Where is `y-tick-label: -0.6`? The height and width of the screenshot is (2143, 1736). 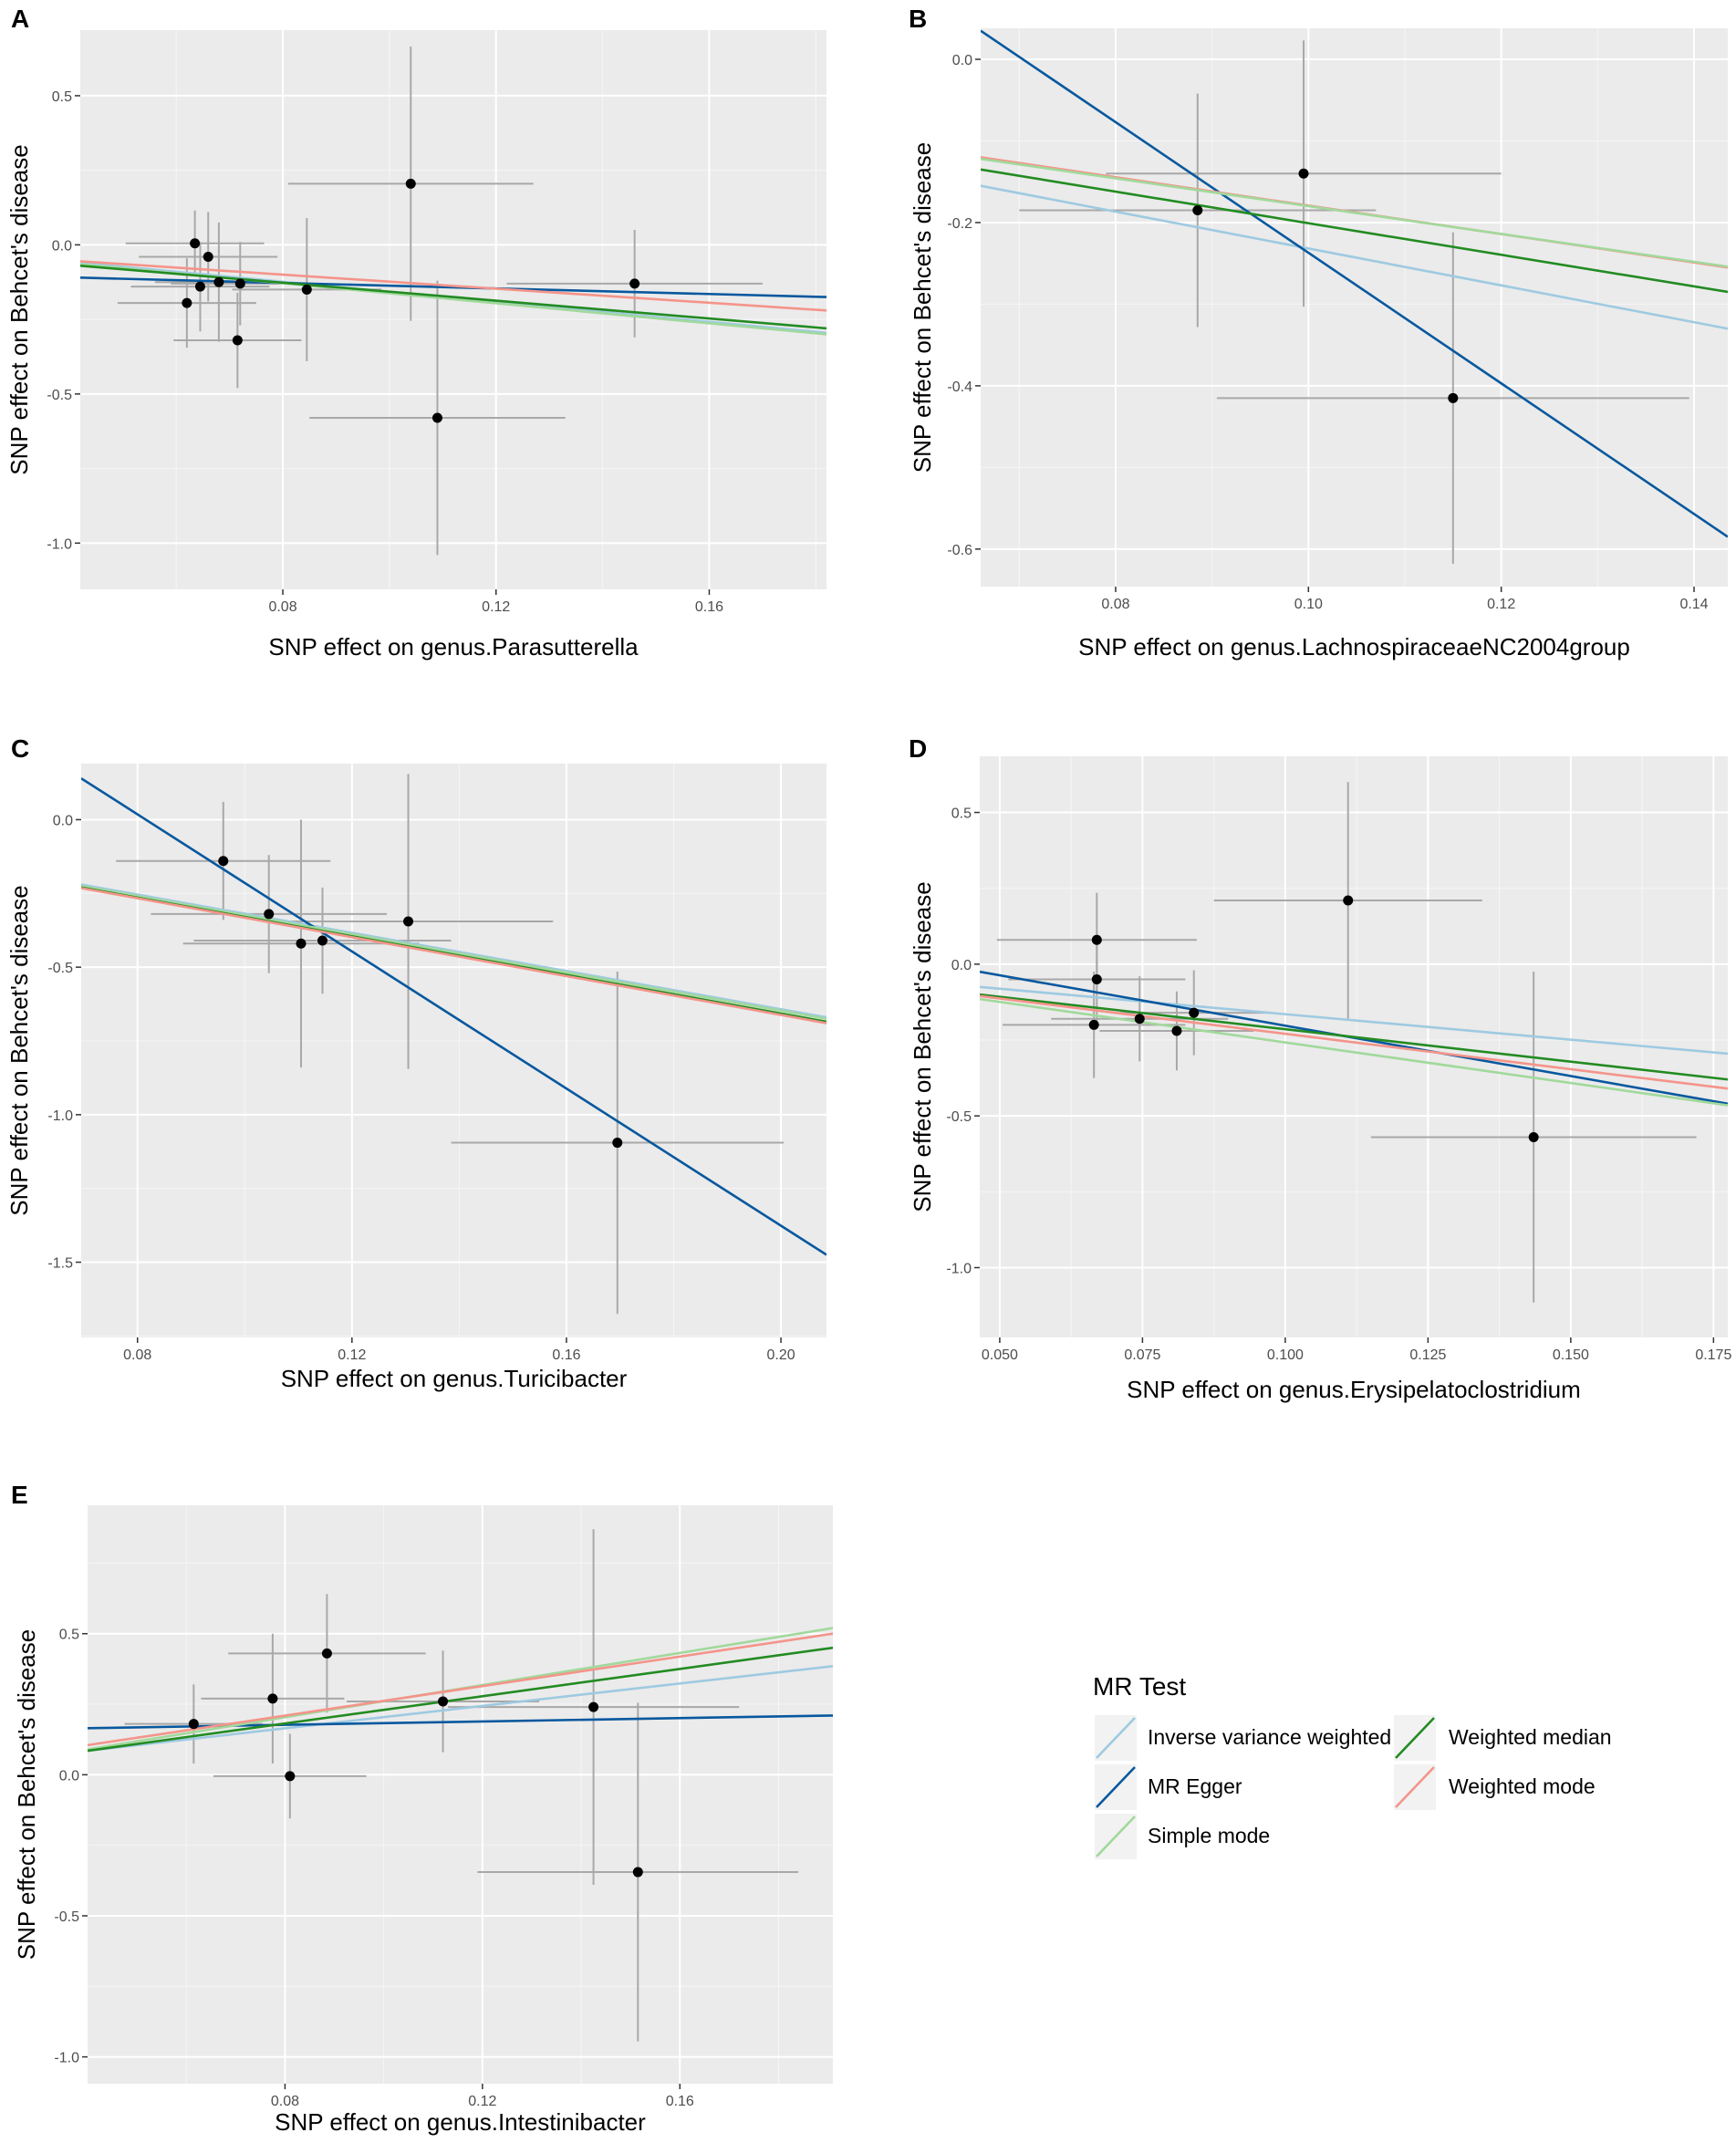 y-tick-label: -0.6 is located at coordinates (959, 550).